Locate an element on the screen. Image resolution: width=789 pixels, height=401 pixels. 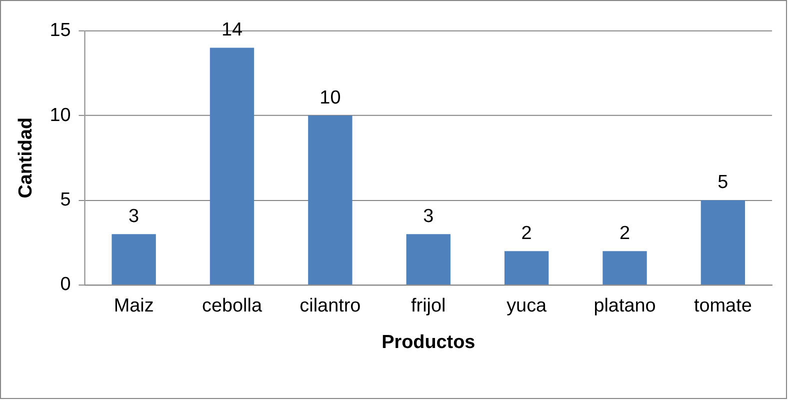
x-axis-title: Productos is located at coordinates (429, 343).